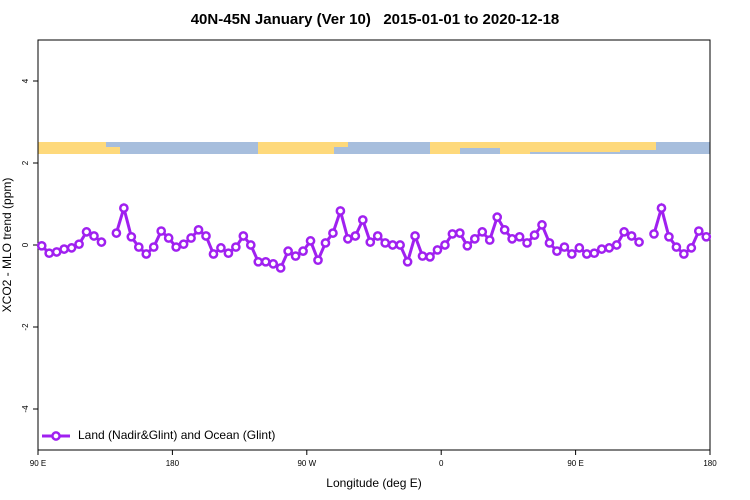 The height and width of the screenshot is (500, 750). What do you see at coordinates (306, 463) in the screenshot?
I see `x-tick-label: 90 W` at bounding box center [306, 463].